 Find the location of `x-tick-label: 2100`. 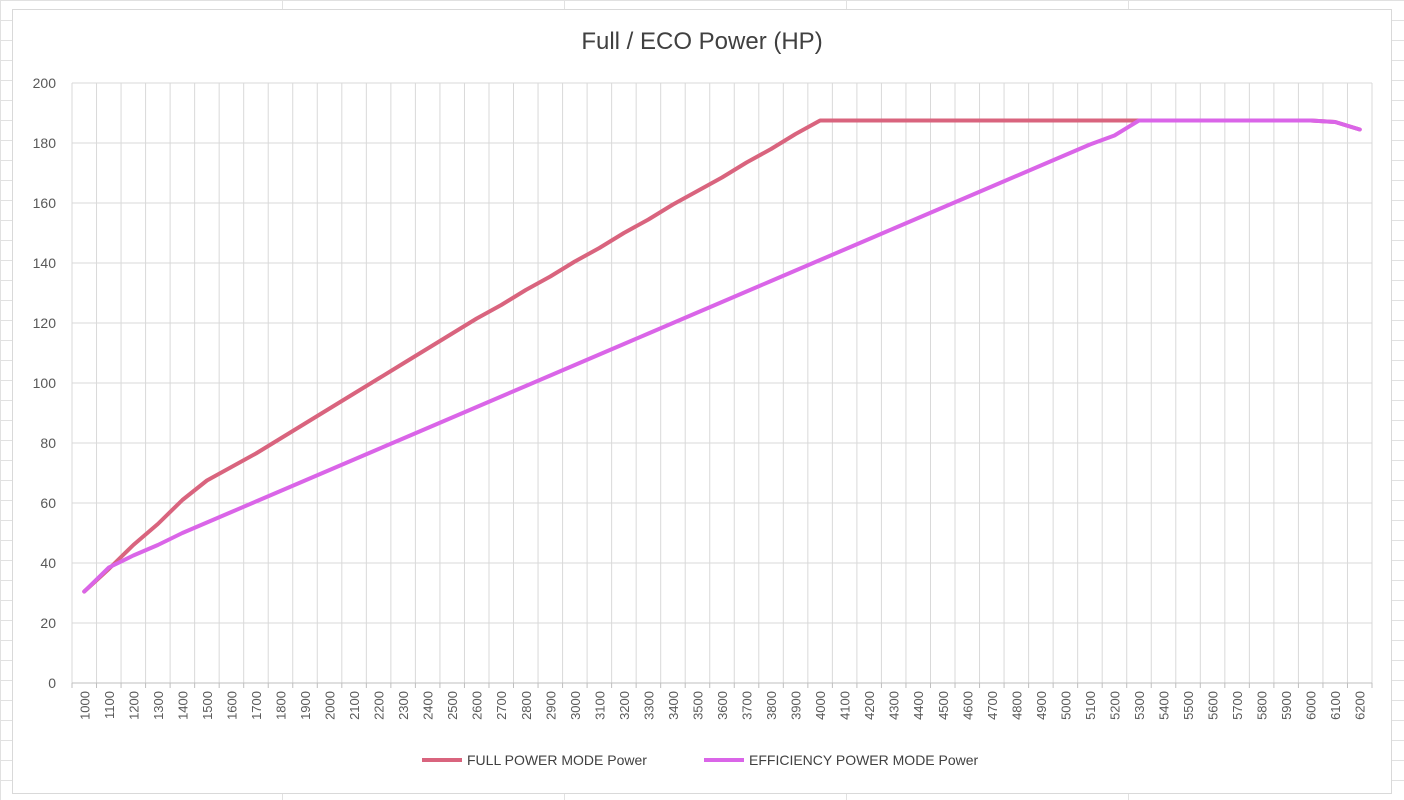

x-tick-label: 2100 is located at coordinates (354, 705).